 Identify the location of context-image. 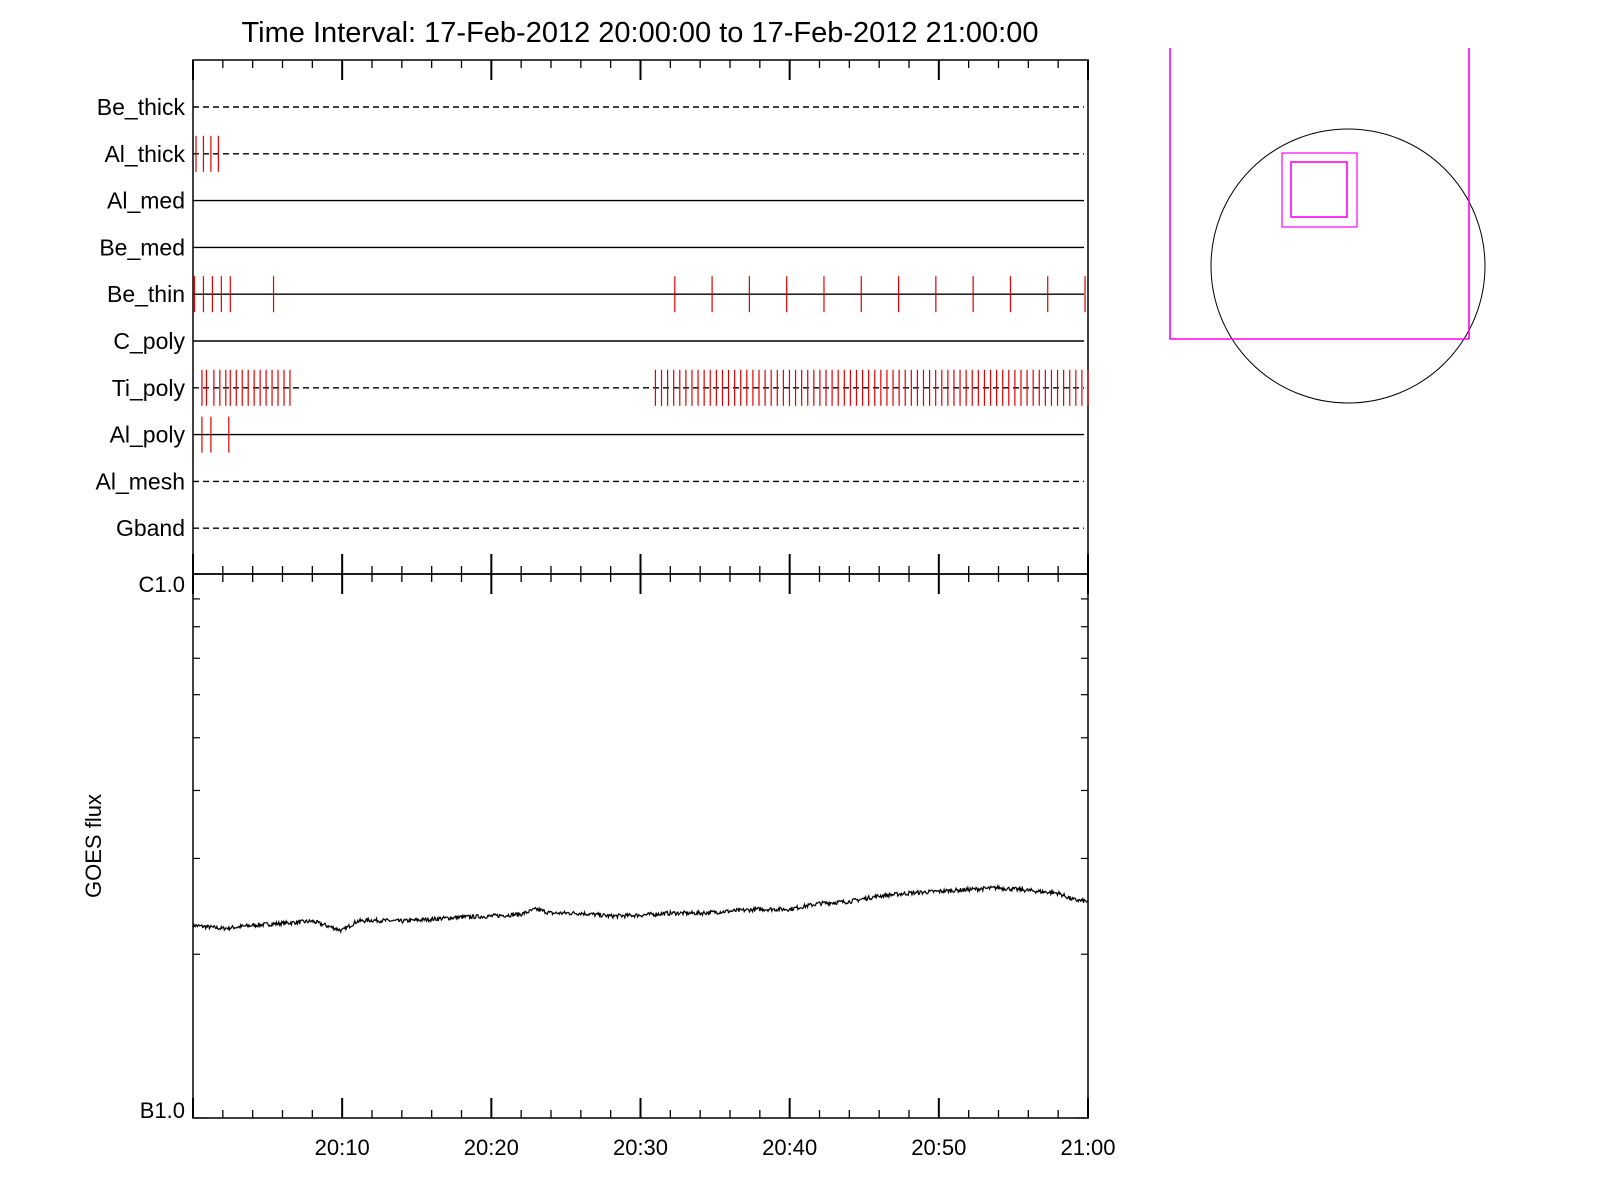
(1327, 226).